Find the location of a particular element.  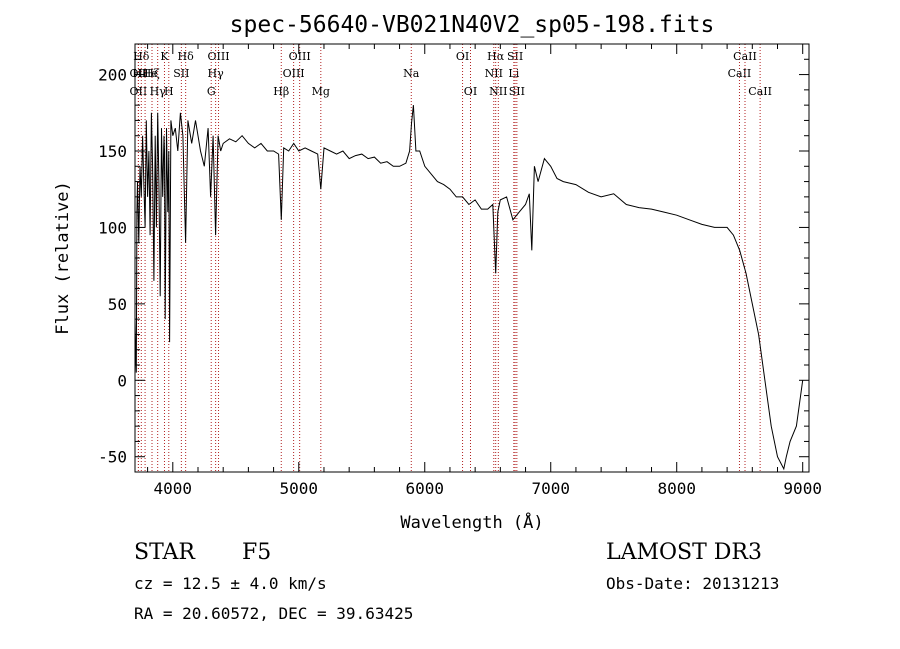

line-label-13: Hβ is located at coordinates (281, 91).